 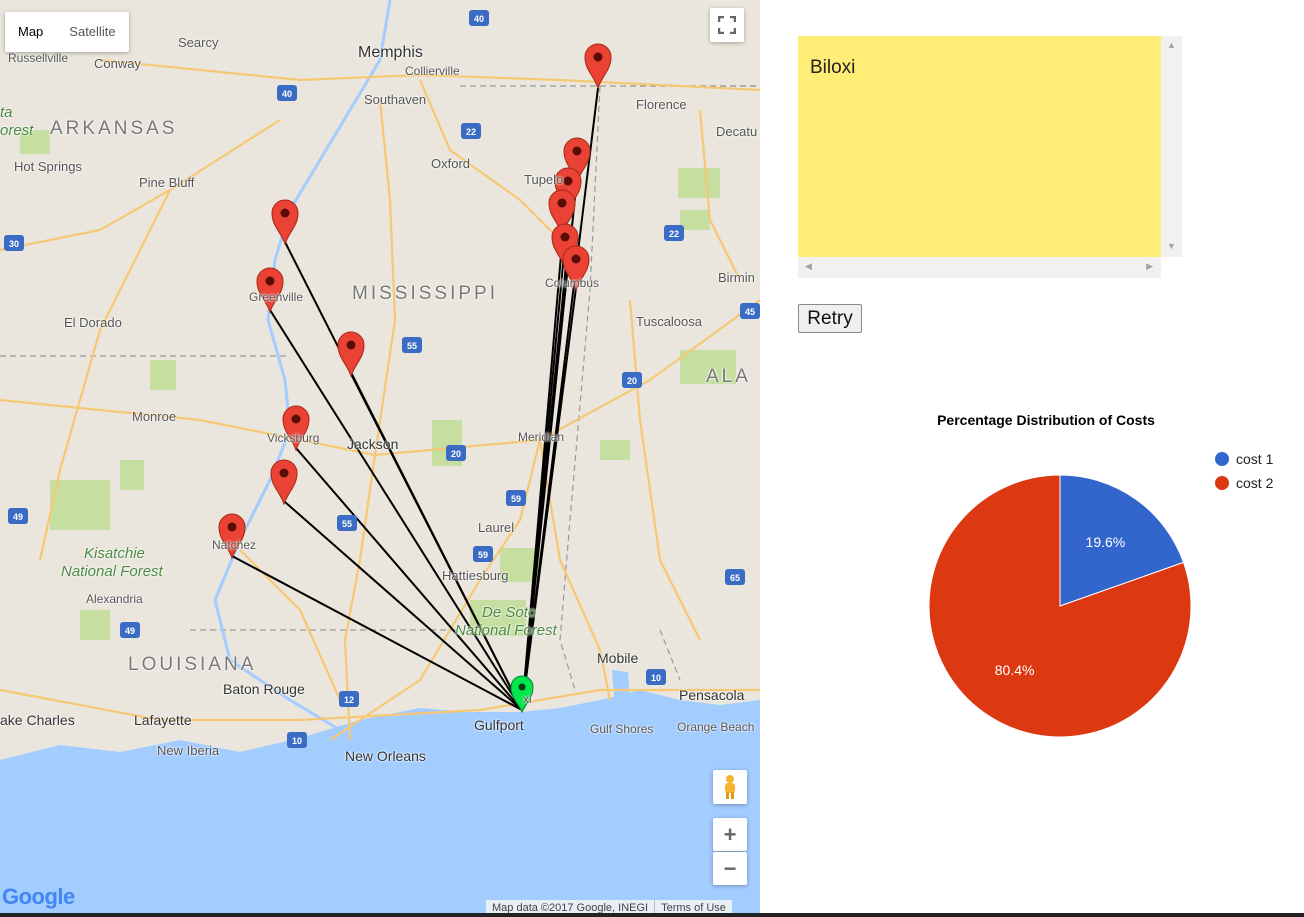 I want to click on map-data-attribution: Map data ©2017 Google, INEGI, so click(x=570, y=908).